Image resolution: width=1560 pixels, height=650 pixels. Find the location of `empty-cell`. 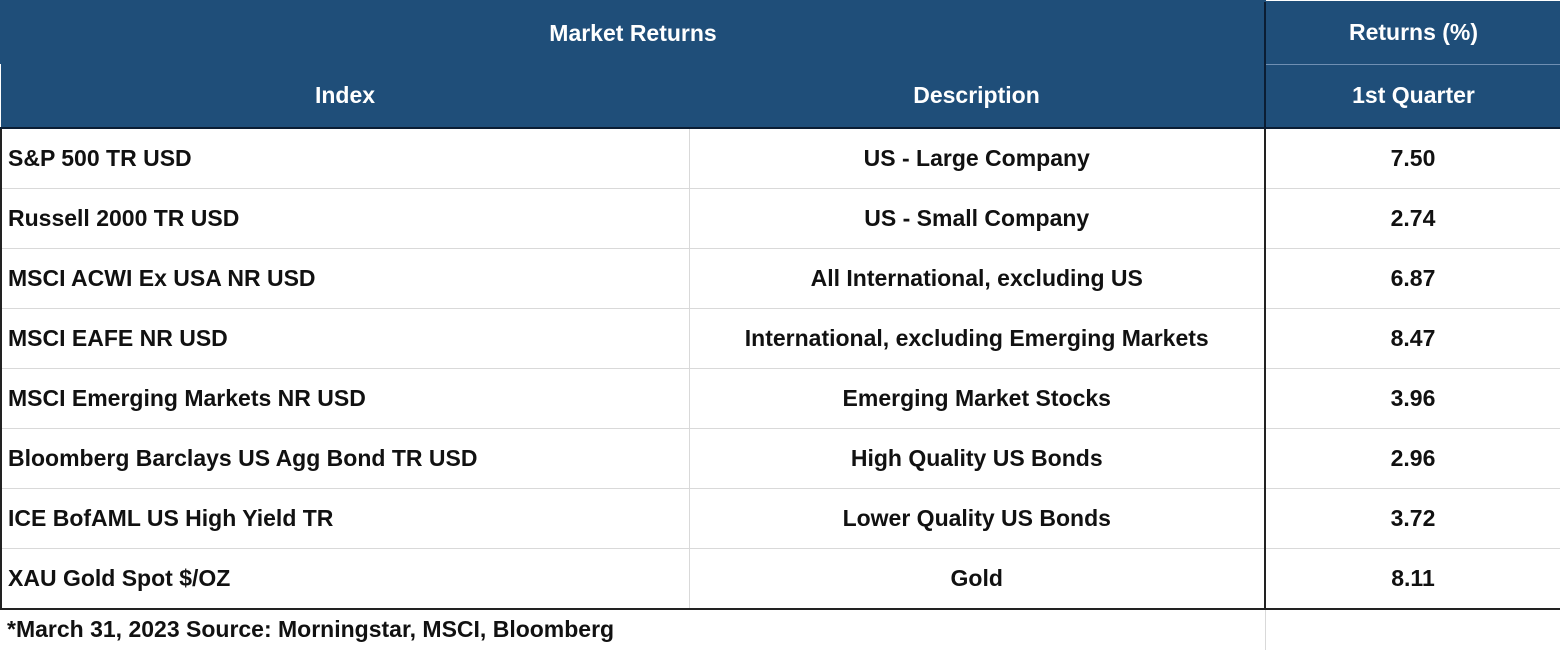

empty-cell is located at coordinates (1412, 629).